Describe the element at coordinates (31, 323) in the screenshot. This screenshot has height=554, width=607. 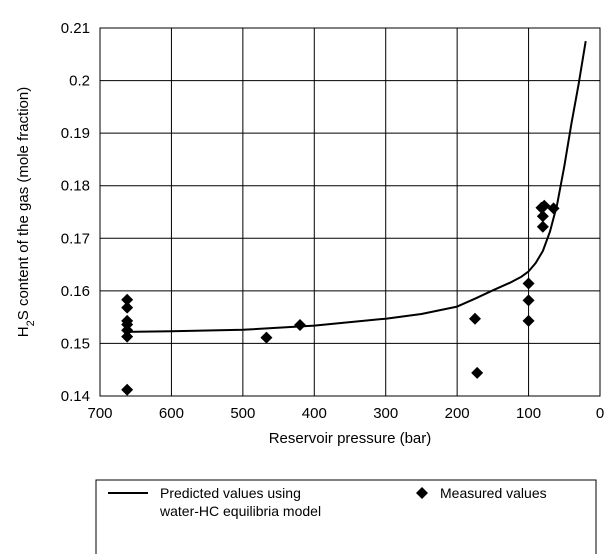
I see `y-axis-title-subscript: 2` at that location.